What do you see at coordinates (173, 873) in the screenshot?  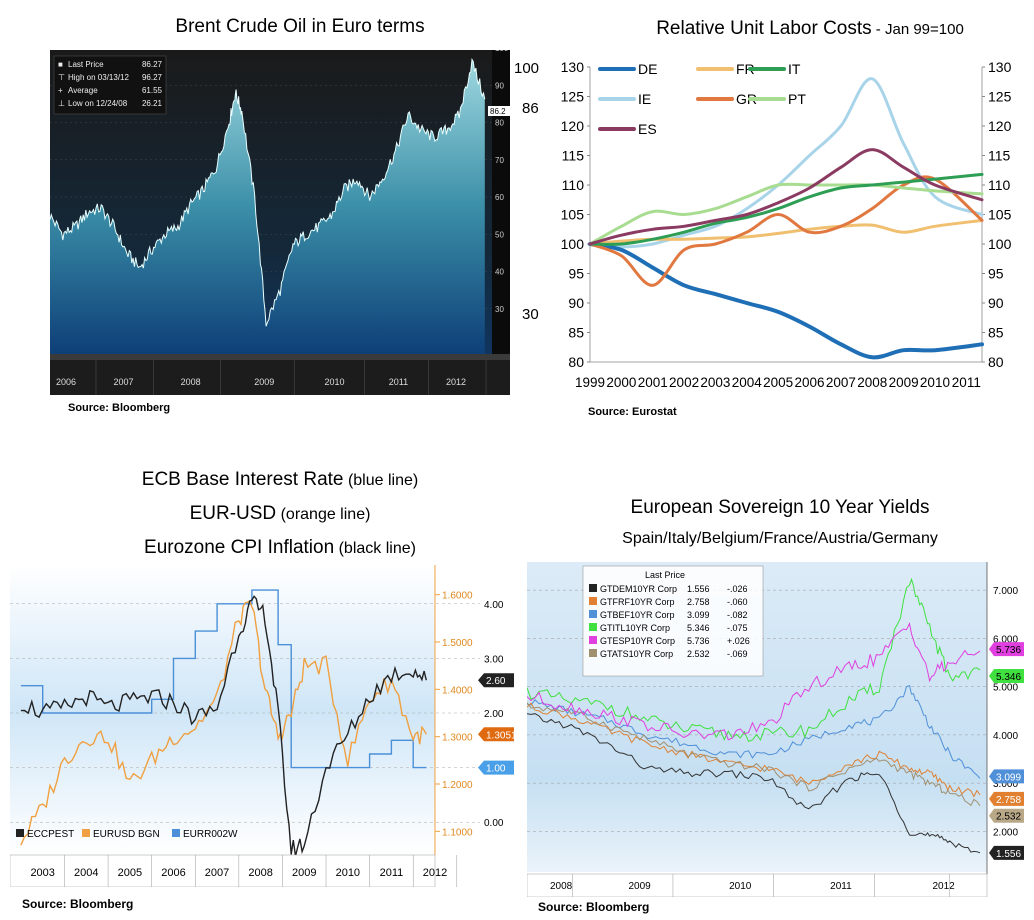 I see `ecb-xtick-label: 2006` at bounding box center [173, 873].